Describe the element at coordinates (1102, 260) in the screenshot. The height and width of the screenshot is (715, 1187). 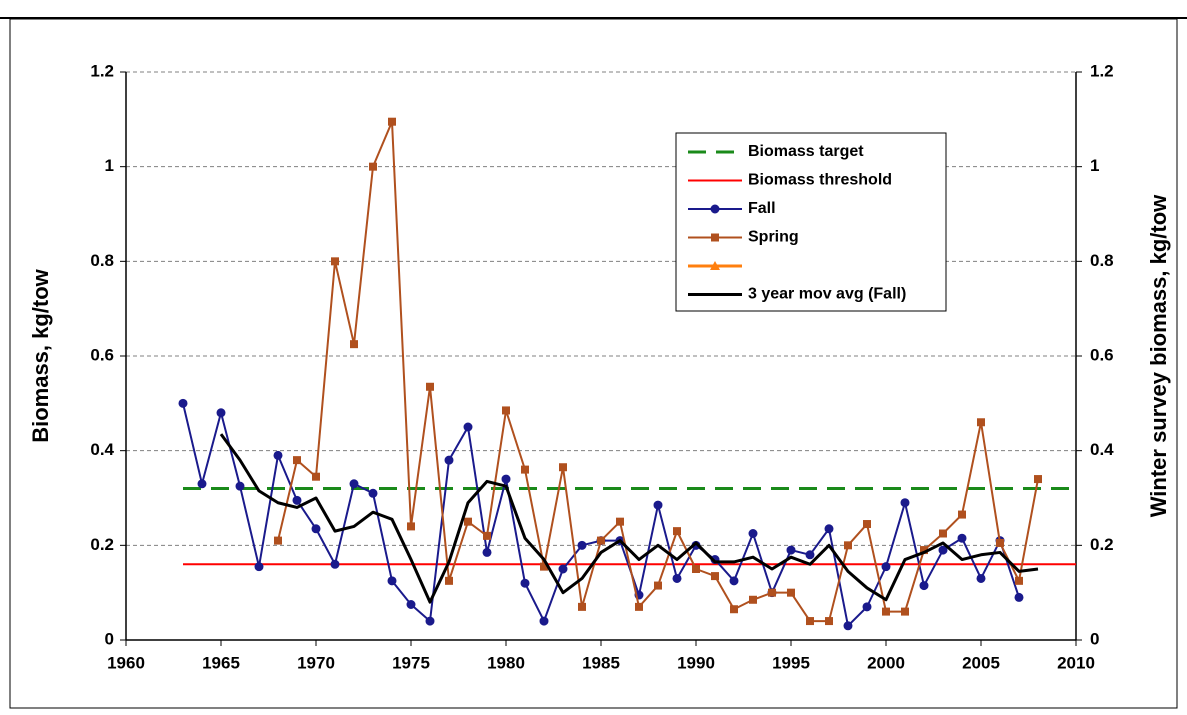
I see `y2-tick-label: 0.8` at that location.